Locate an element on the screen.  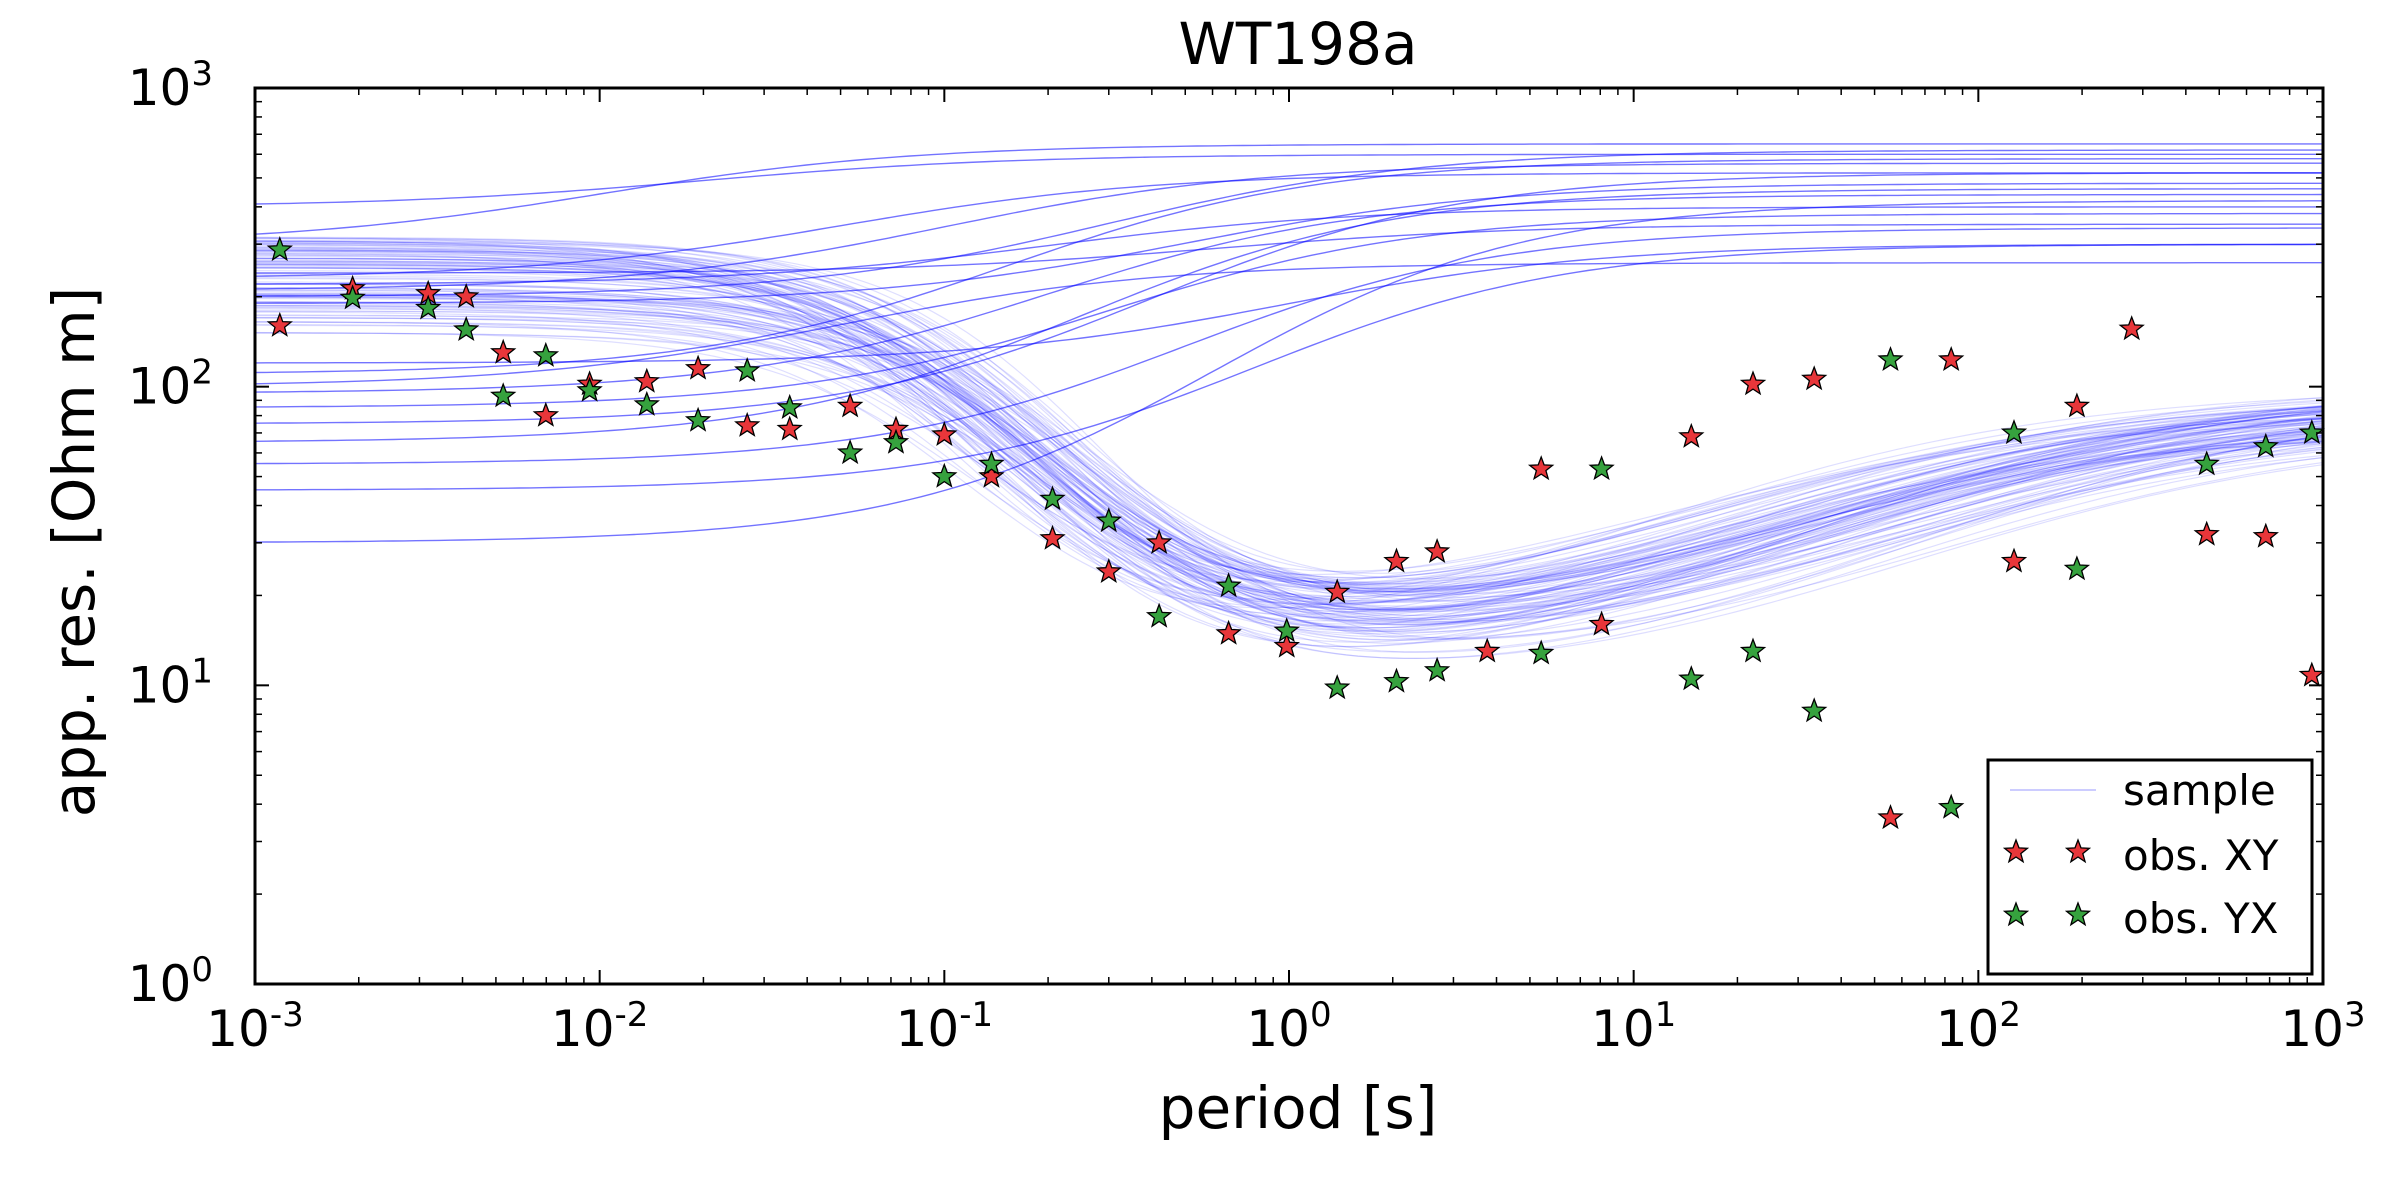
x-tick-label: 10⁻¹ is located at coordinates (945, 1026).